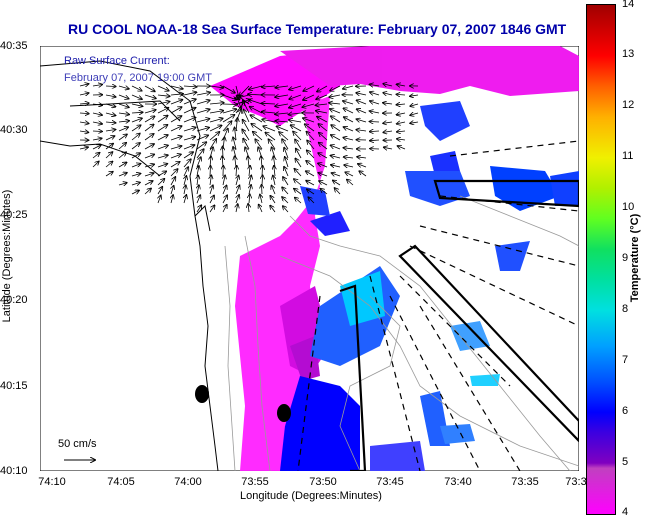 The width and height of the screenshot is (651, 519). Describe the element at coordinates (14, 130) in the screenshot. I see `ytick-1: 40:30` at that location.